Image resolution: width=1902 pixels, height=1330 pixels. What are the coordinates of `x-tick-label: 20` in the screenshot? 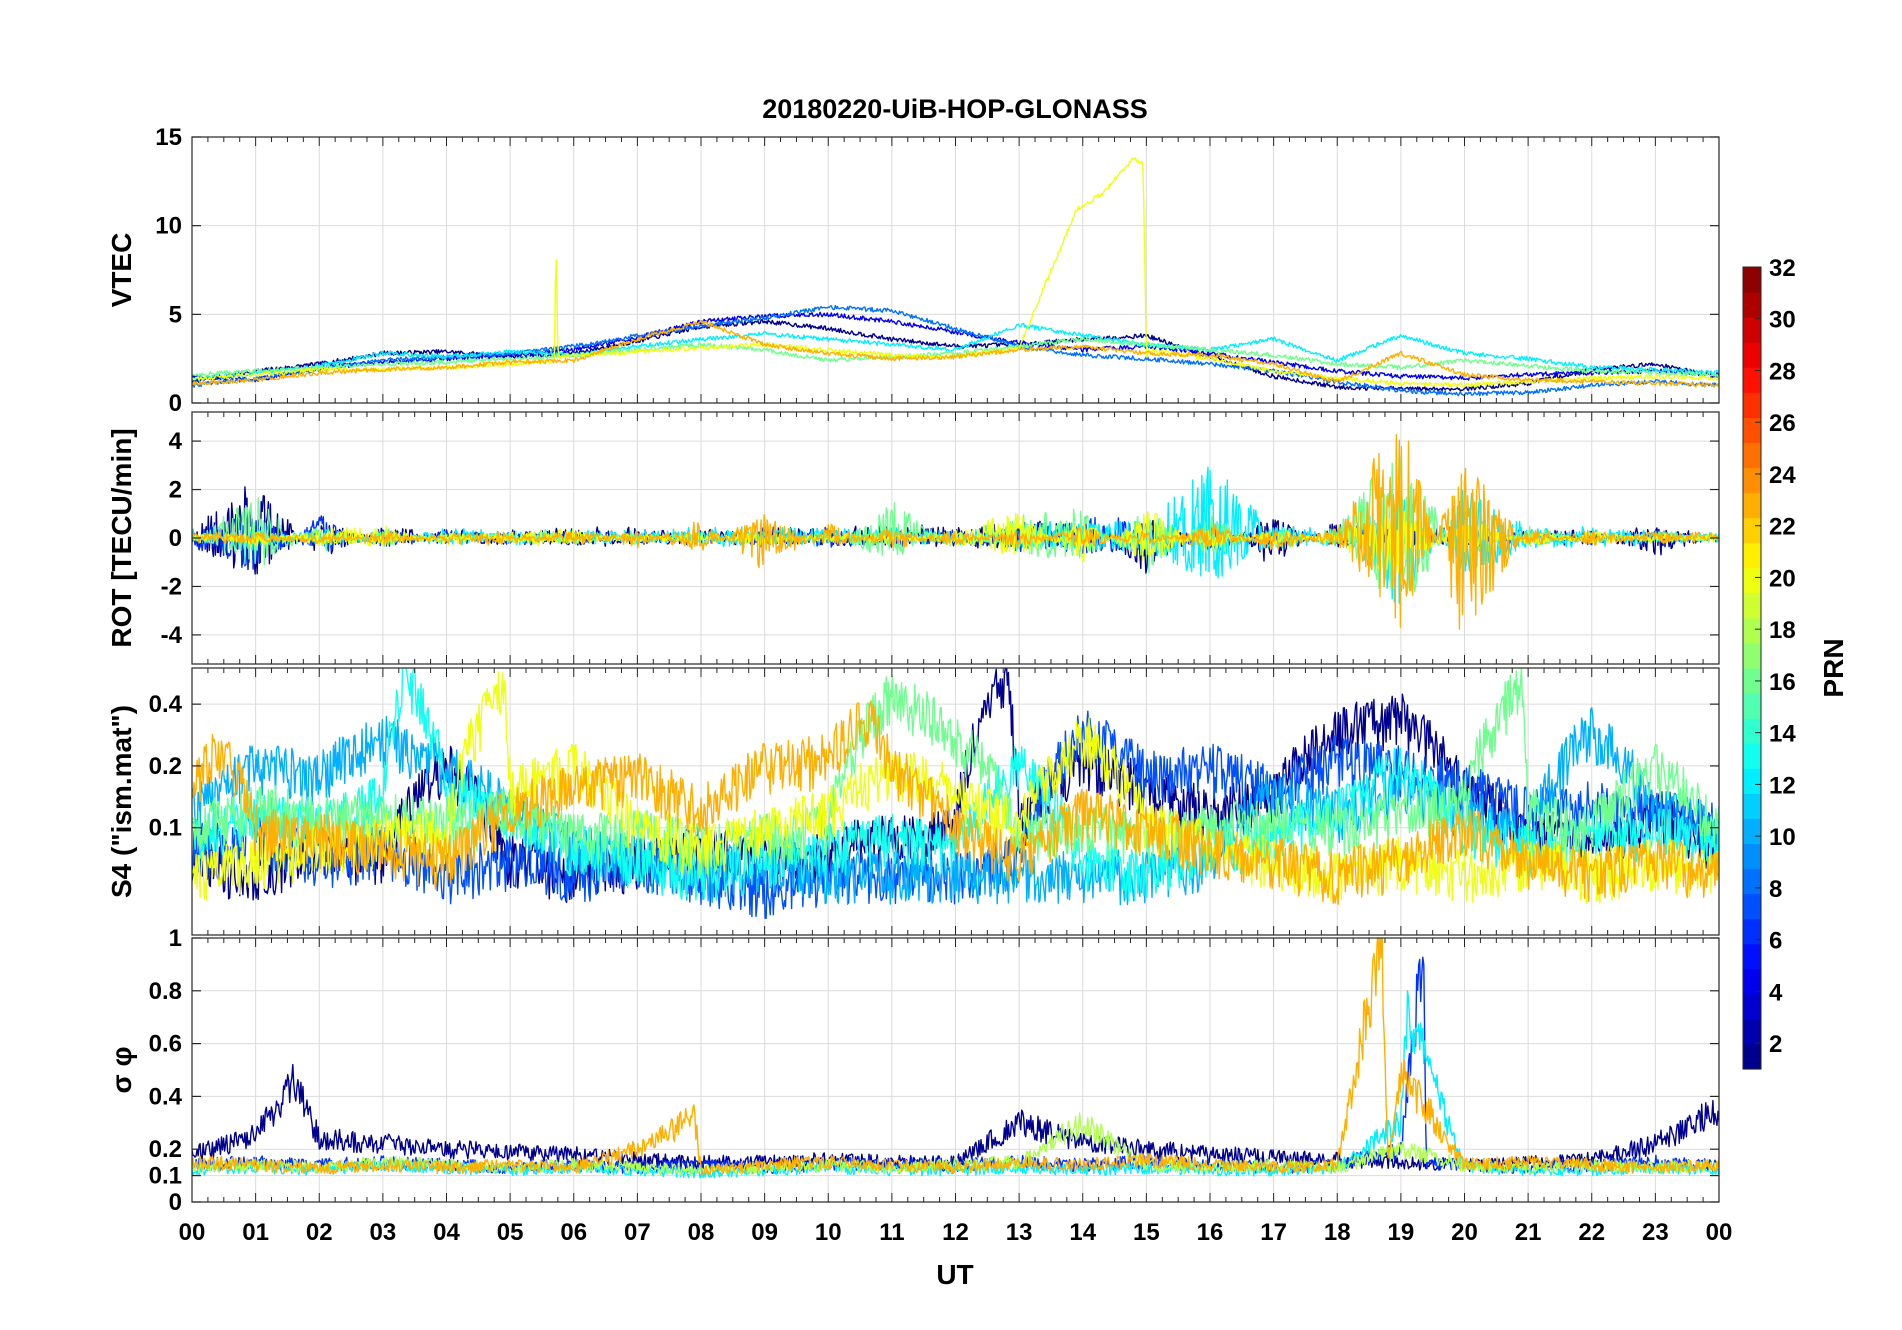 It's located at (1464, 1232).